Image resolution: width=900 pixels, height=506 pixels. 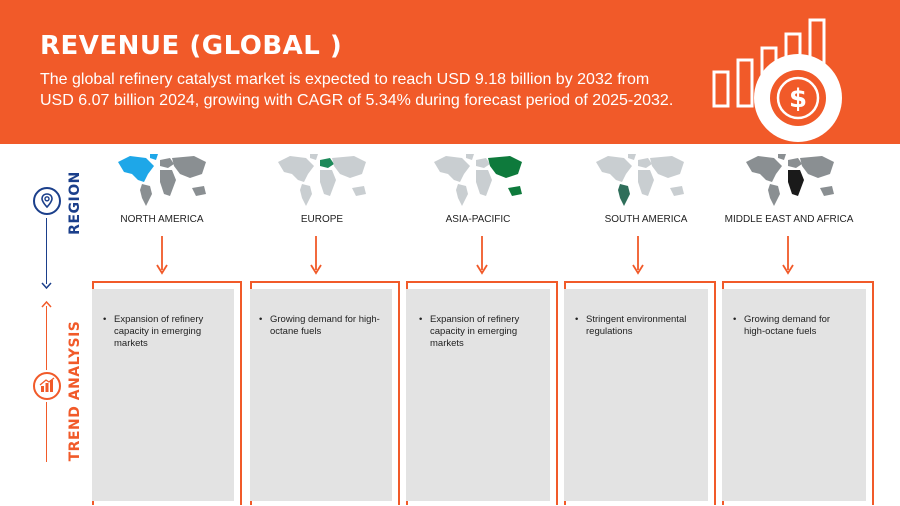 What do you see at coordinates (162, 219) in the screenshot?
I see `region-label-north-america: NORTH AMERICA` at bounding box center [162, 219].